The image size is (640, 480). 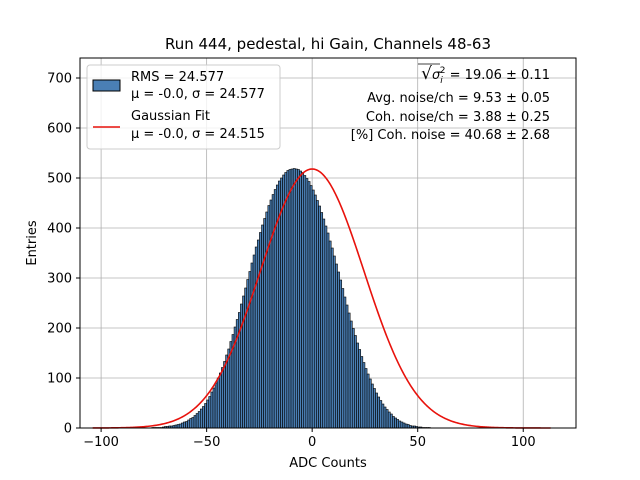 What do you see at coordinates (170, 116) in the screenshot?
I see `legend-fit-label: Gaussian Fit` at bounding box center [170, 116].